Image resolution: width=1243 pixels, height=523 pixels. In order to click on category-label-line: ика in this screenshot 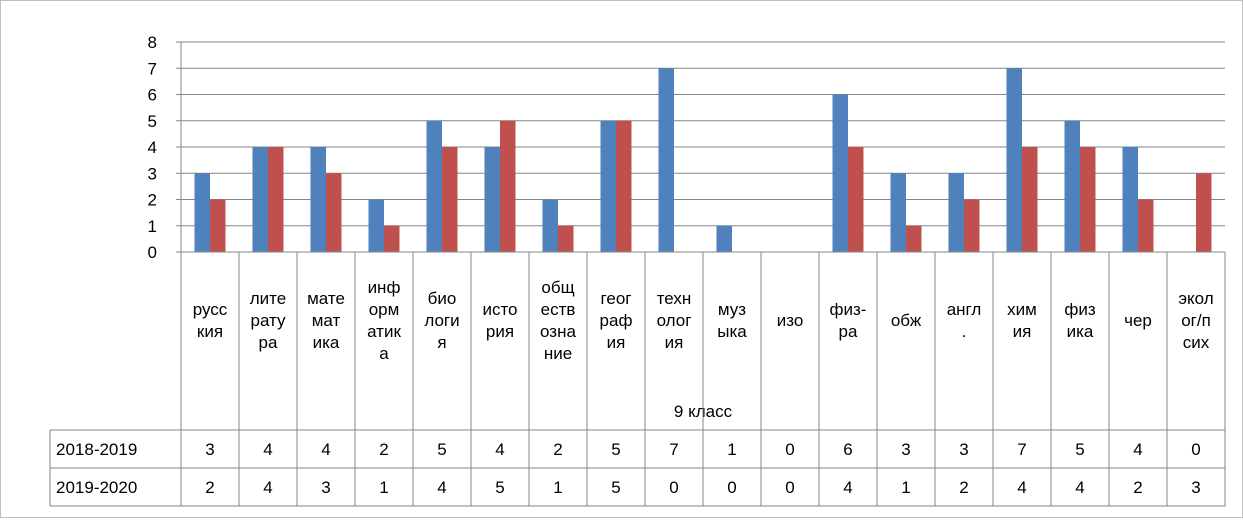, I will do `click(1080, 331)`.